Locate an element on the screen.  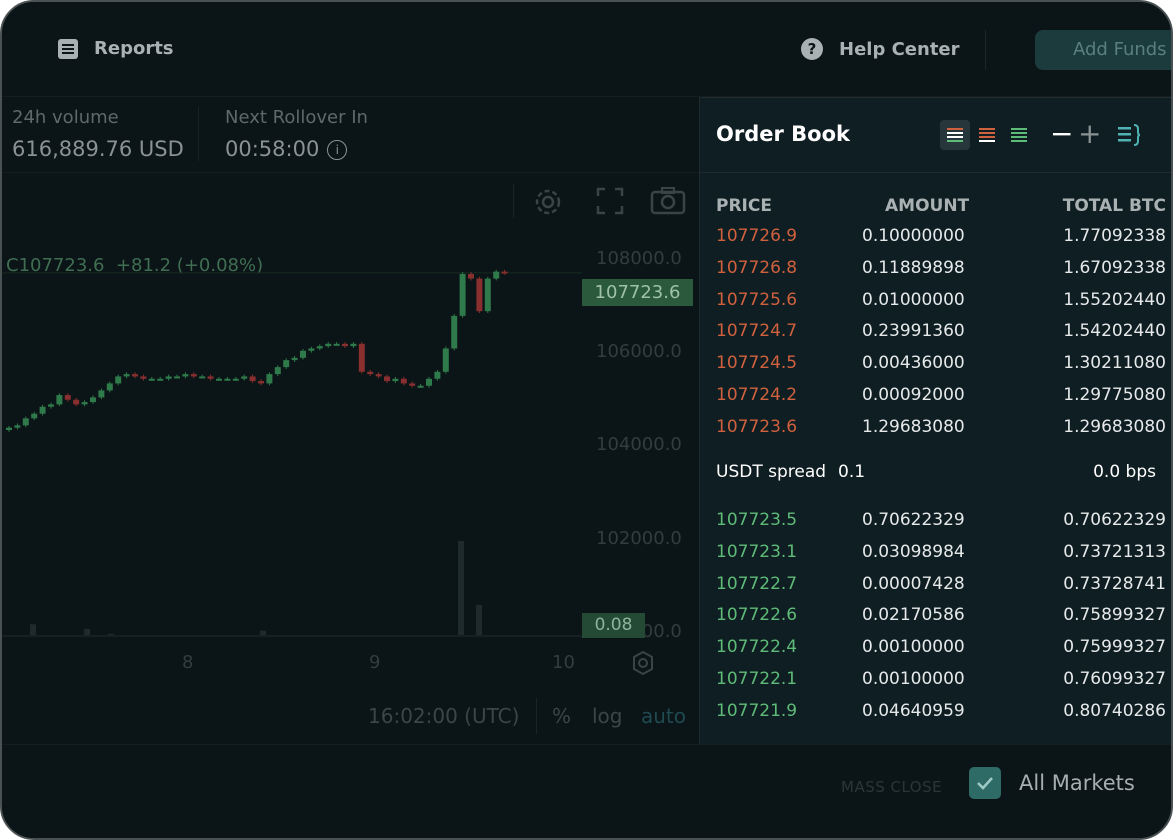
order-book-columns: PRICE AMOUNT TOTAL BTC is located at coordinates (935, 208).